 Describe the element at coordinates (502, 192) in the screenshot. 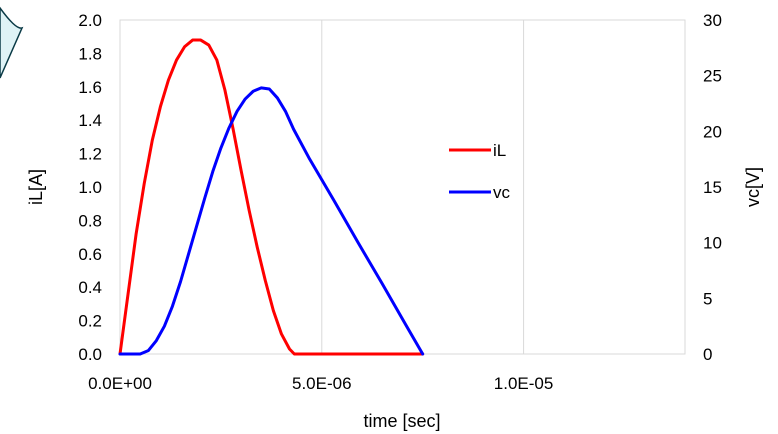

I see `legend-label-vc: vc` at that location.